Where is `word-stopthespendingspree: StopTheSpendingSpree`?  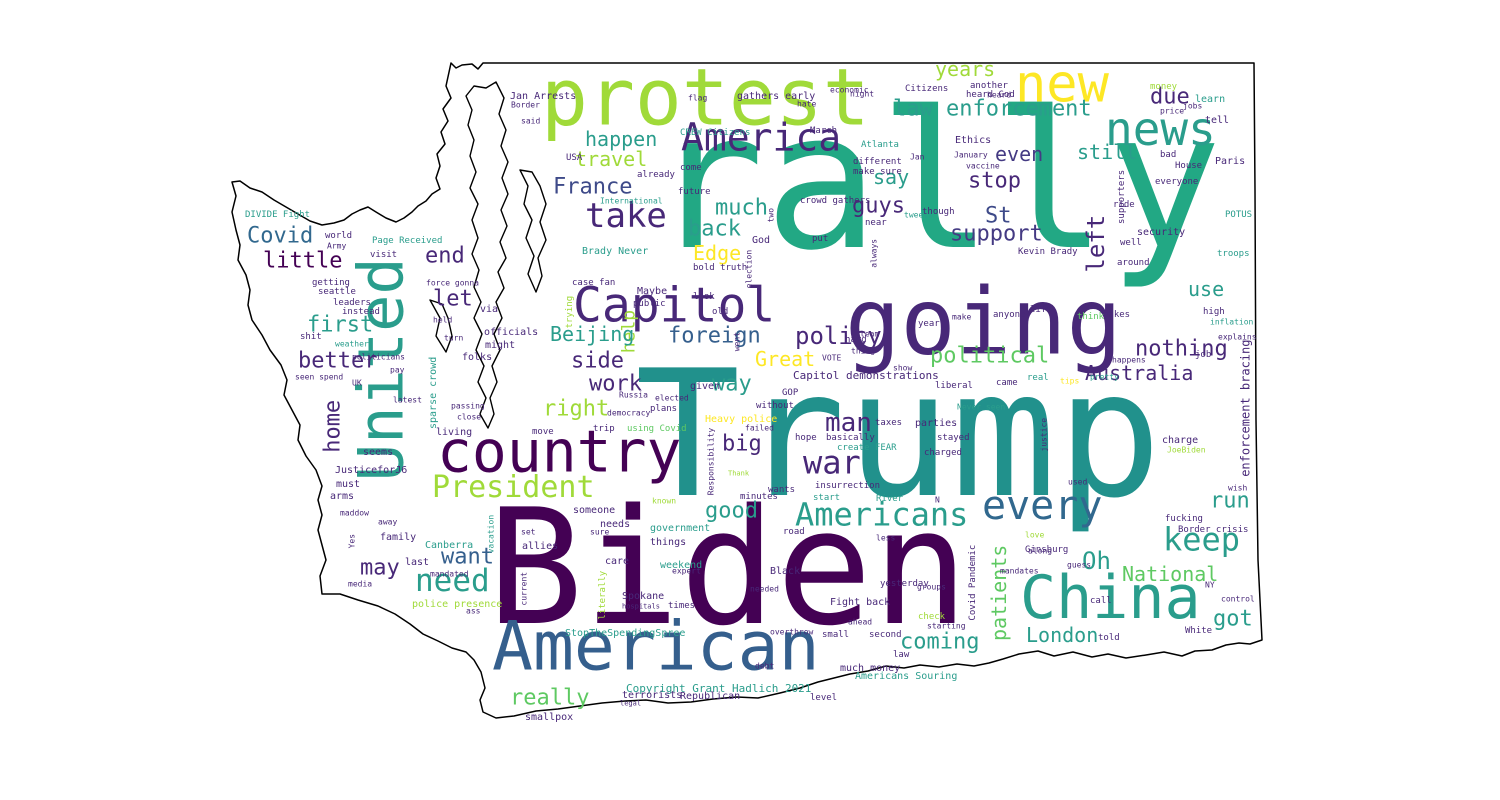 word-stopthespendingspree: StopTheSpendingSpree is located at coordinates (625, 633).